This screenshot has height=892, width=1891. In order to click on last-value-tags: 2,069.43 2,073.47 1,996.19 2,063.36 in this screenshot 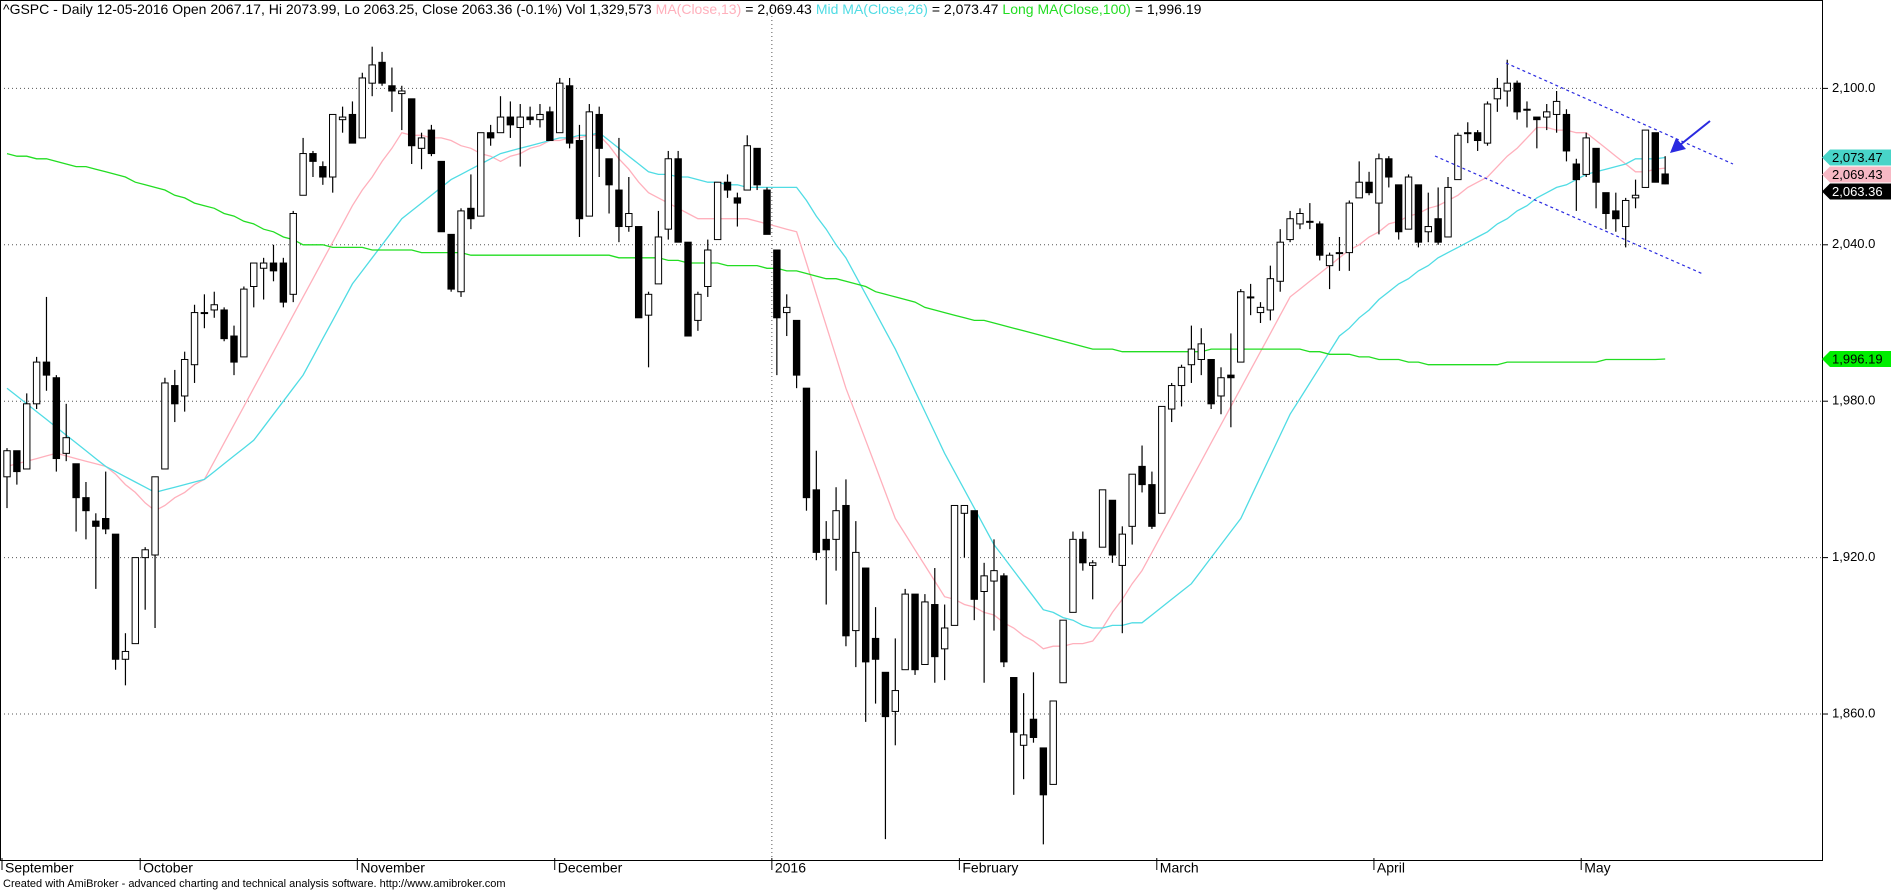, I will do `click(1856, 258)`.